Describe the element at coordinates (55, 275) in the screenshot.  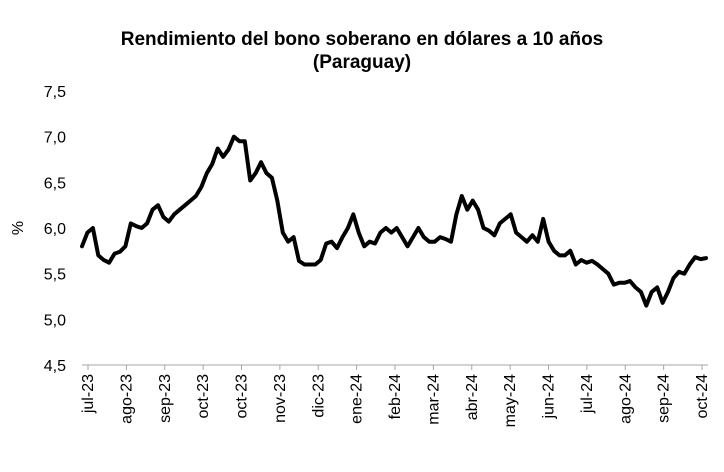
I see `y-tick-label: 5,5` at that location.